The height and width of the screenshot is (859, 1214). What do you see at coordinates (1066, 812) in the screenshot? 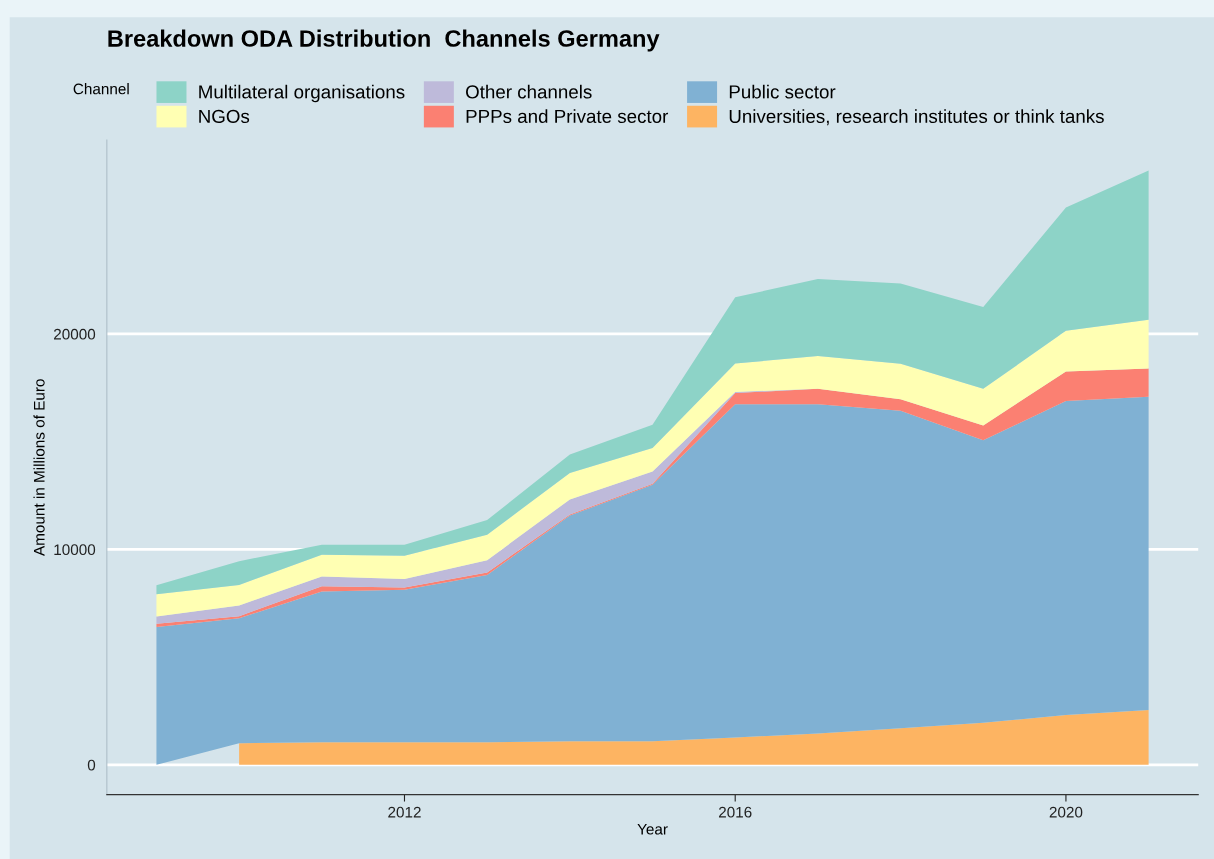
I see `x-tick-label: 2020` at bounding box center [1066, 812].